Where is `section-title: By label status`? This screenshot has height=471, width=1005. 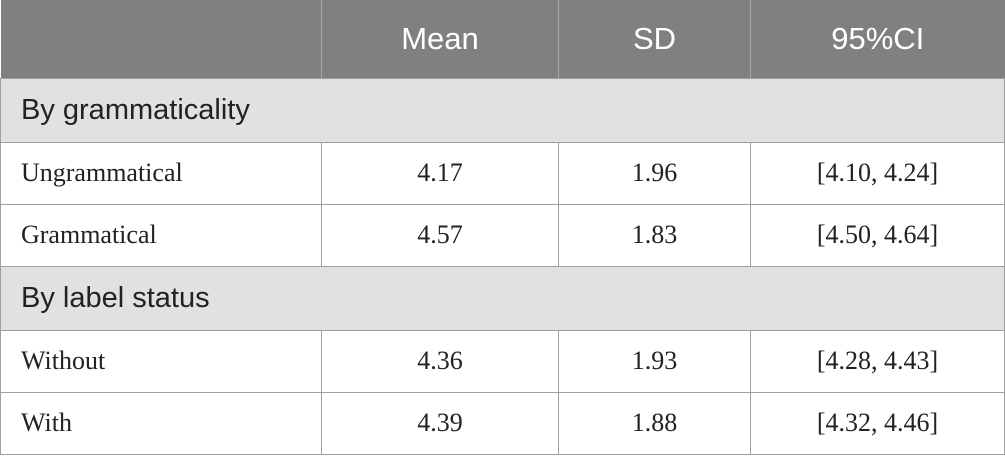 section-title: By label status is located at coordinates (502, 298).